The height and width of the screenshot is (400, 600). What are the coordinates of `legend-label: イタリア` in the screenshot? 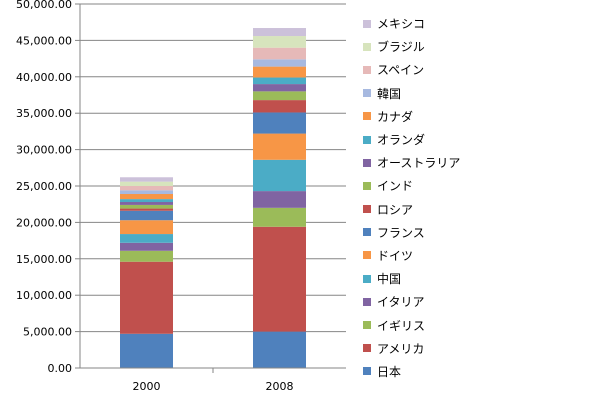 It's located at (401, 302).